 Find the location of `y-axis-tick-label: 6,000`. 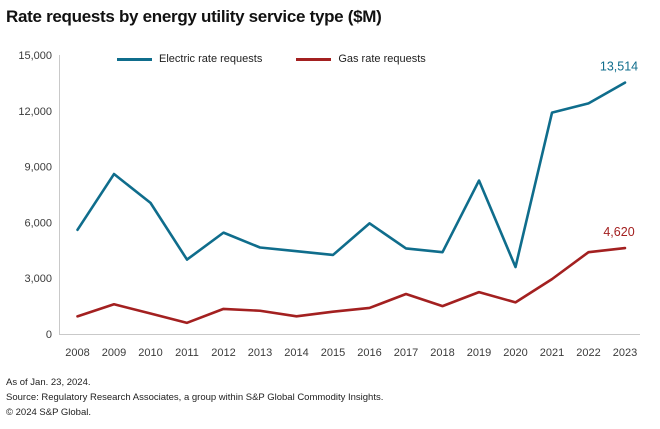

y-axis-tick-label: 6,000 is located at coordinates (38, 223).